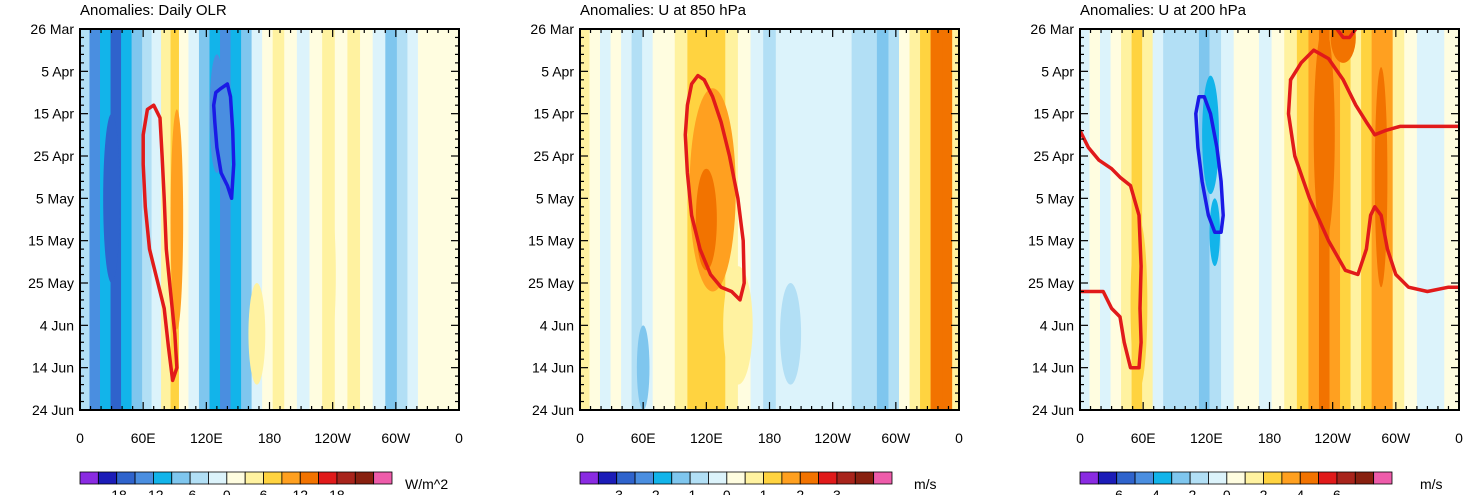 This screenshot has width=1473, height=495. I want to click on y-tick-label: 15 Apr, so click(1054, 114).